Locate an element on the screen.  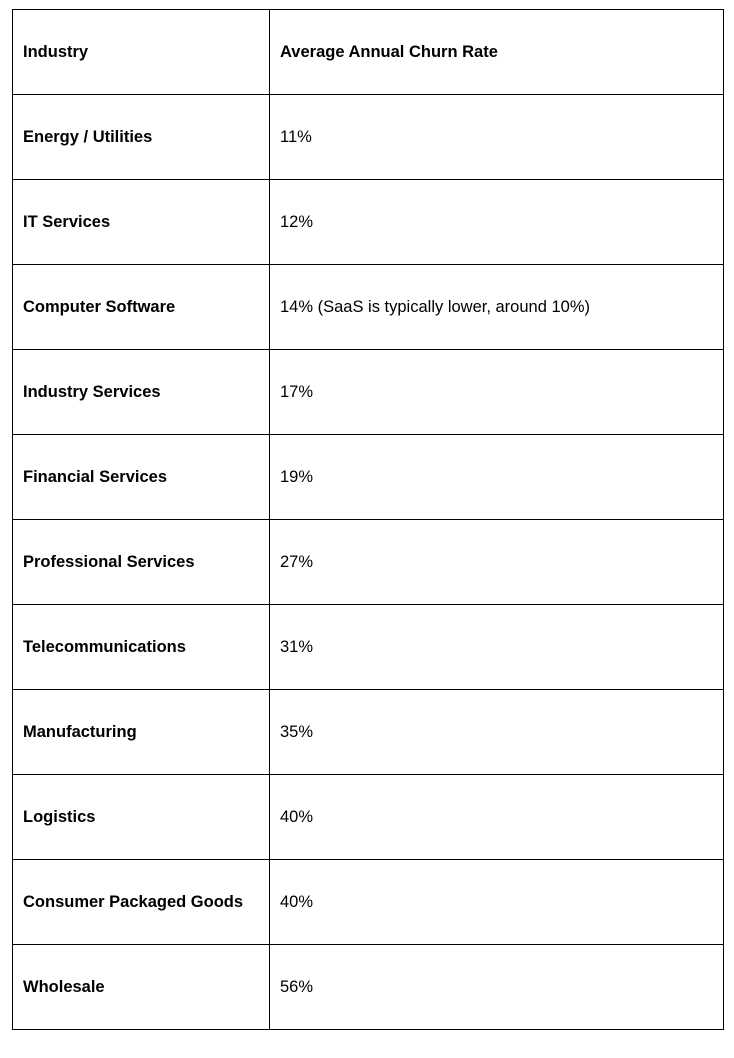
table-row: Wholesale 56% is located at coordinates (368, 987).